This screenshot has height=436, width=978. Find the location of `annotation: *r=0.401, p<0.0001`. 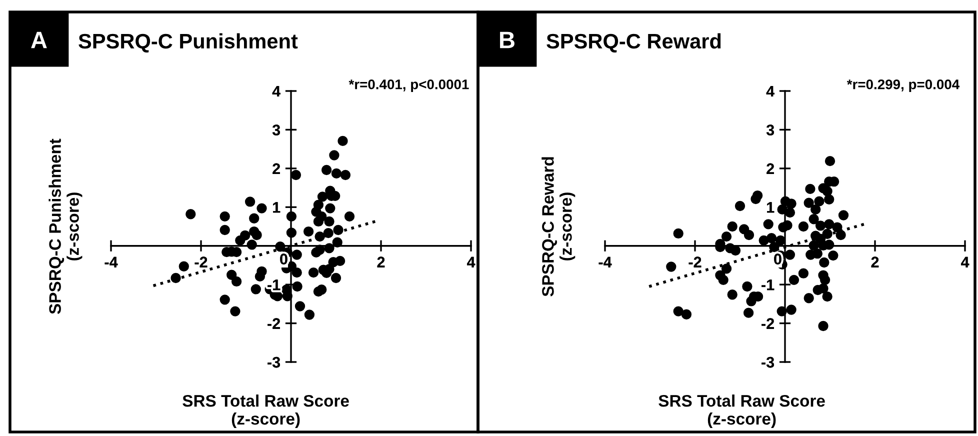

annotation: *r=0.401, p<0.0001 is located at coordinates (408, 85).